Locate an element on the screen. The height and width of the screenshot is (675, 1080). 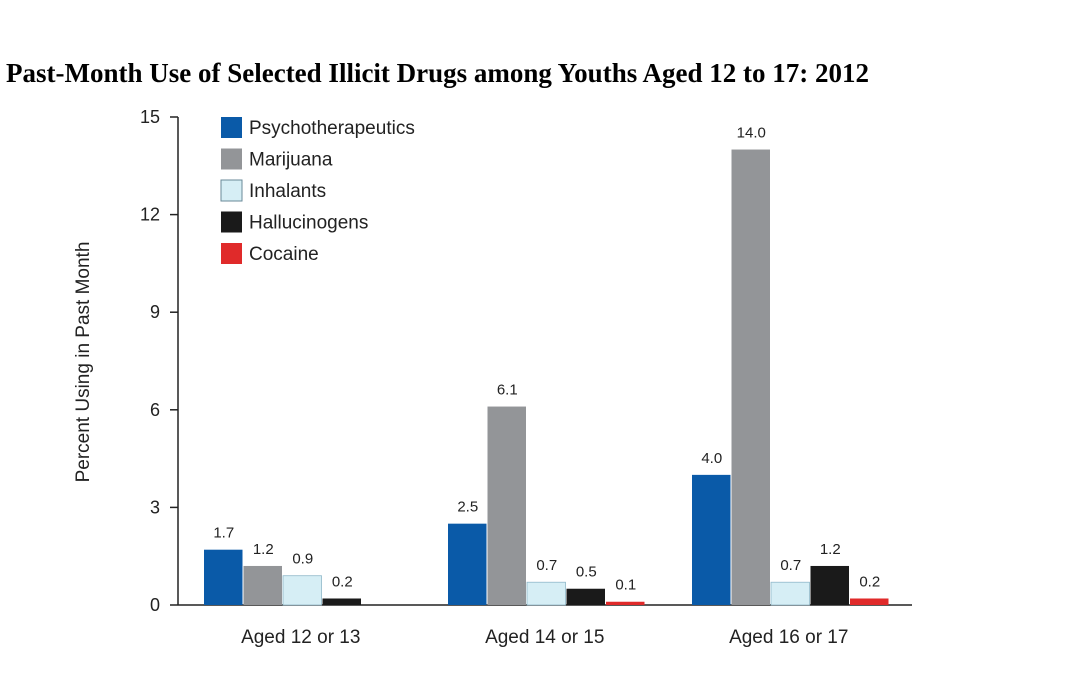
y-tick-label: 0 is located at coordinates (155, 605).